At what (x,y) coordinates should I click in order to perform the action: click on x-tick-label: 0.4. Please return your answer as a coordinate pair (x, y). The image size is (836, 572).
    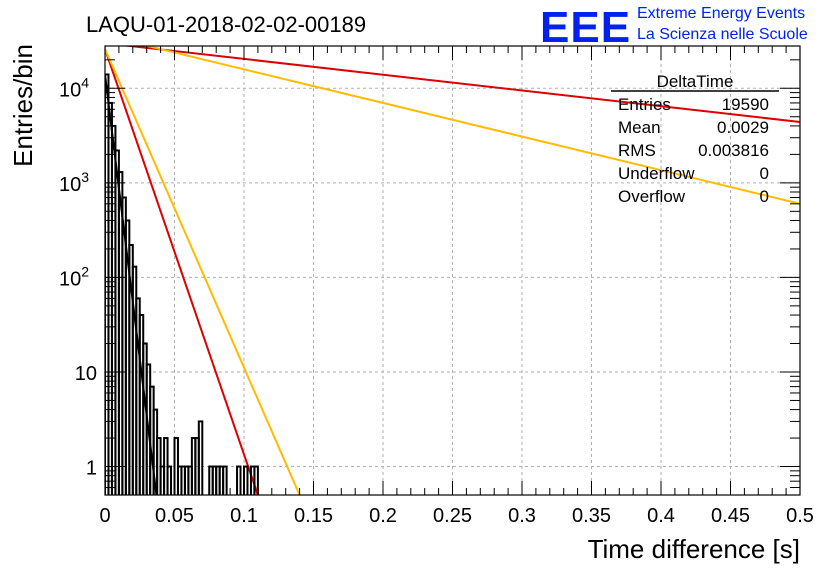
    Looking at the image, I should click on (661, 516).